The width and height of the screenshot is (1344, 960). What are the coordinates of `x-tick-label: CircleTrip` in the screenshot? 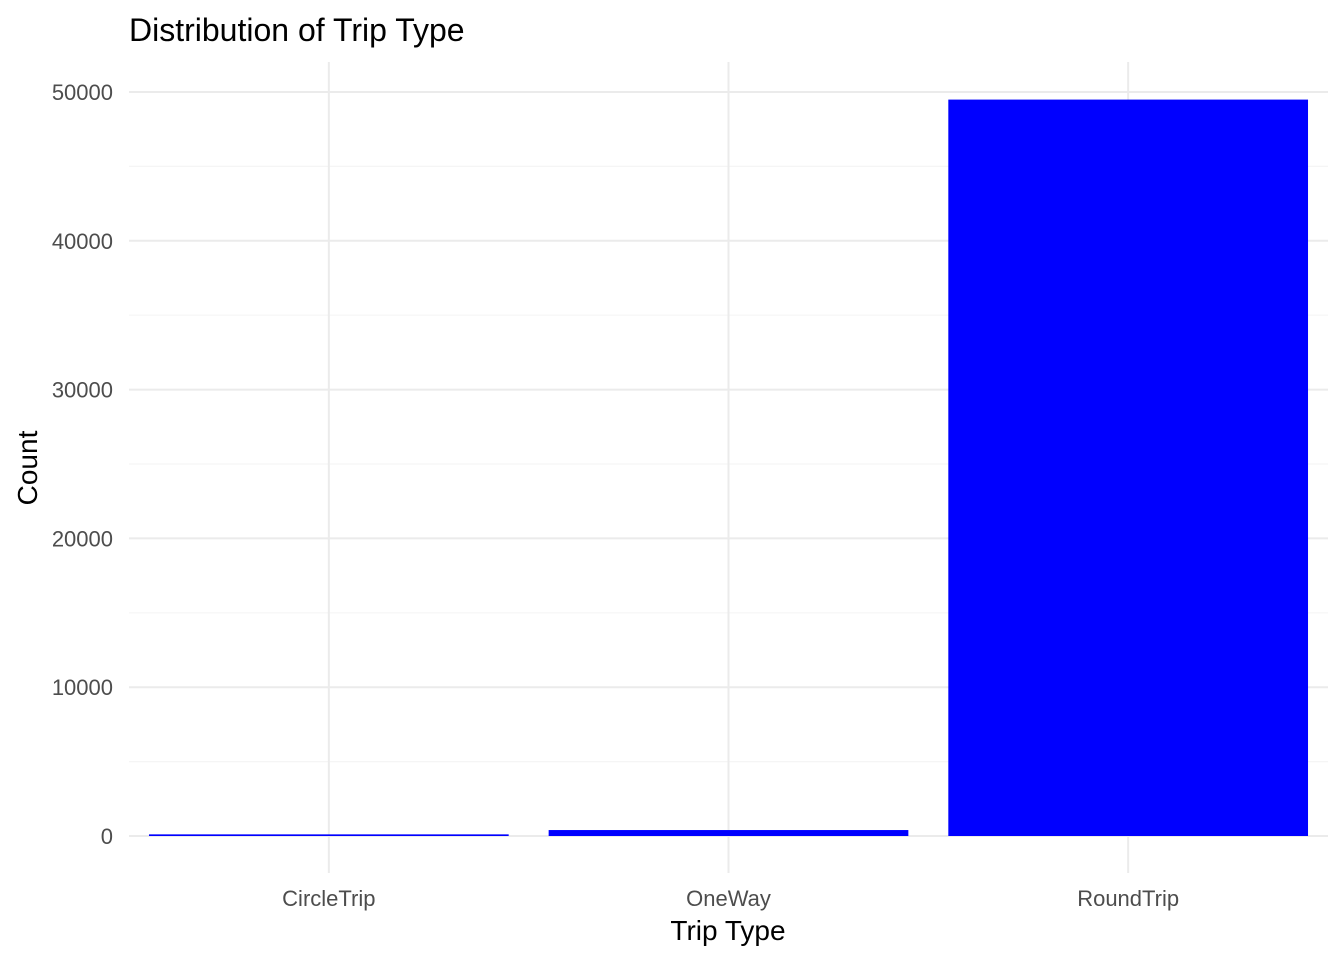 It's located at (328, 898).